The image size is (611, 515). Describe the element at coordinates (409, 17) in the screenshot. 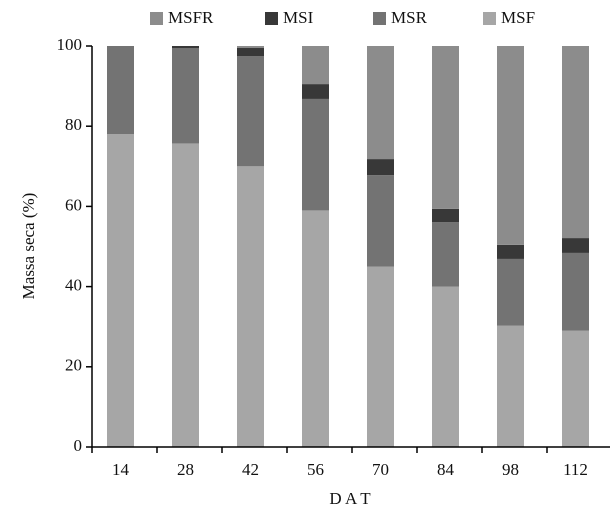

I see `legend-label: MSR` at that location.